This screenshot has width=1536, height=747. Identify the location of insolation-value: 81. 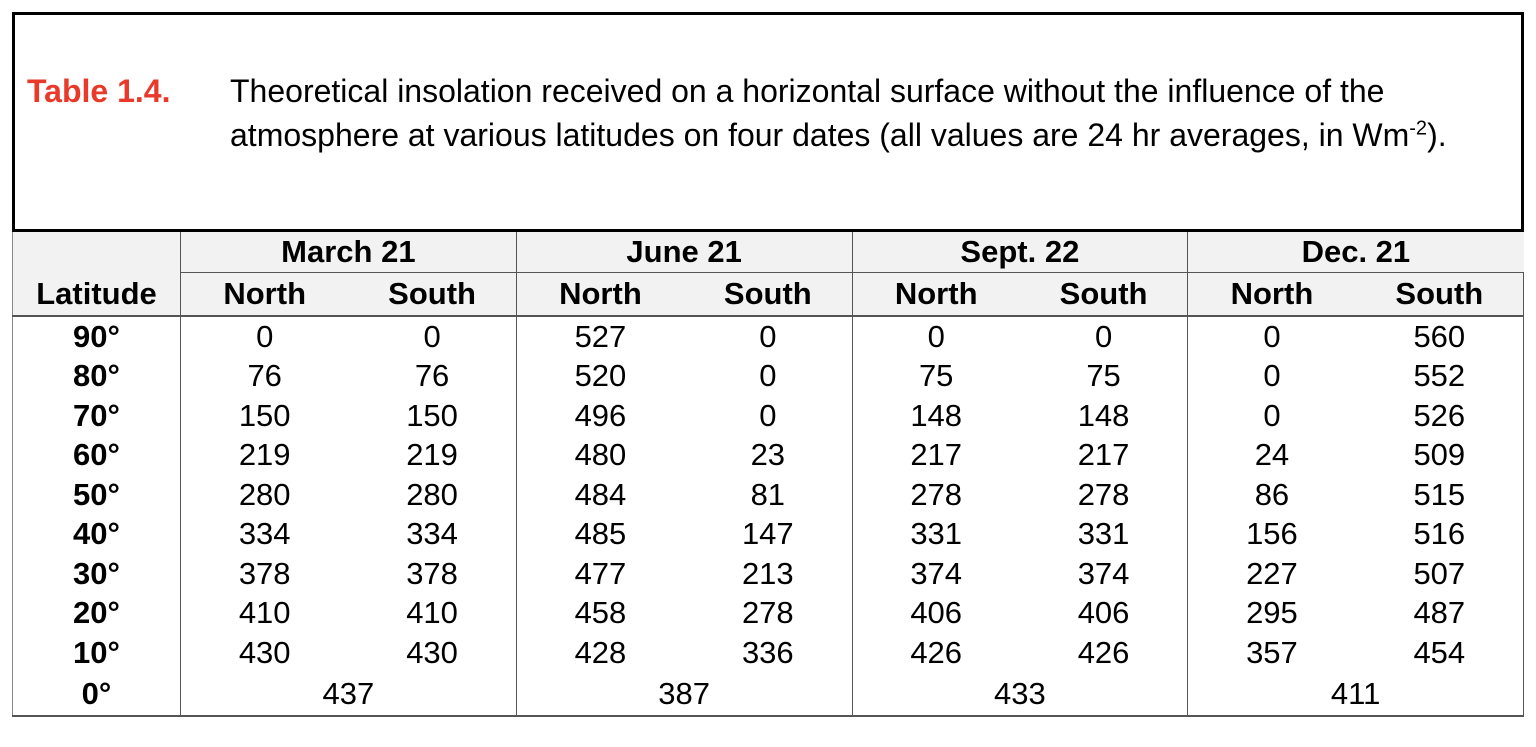
(768, 495).